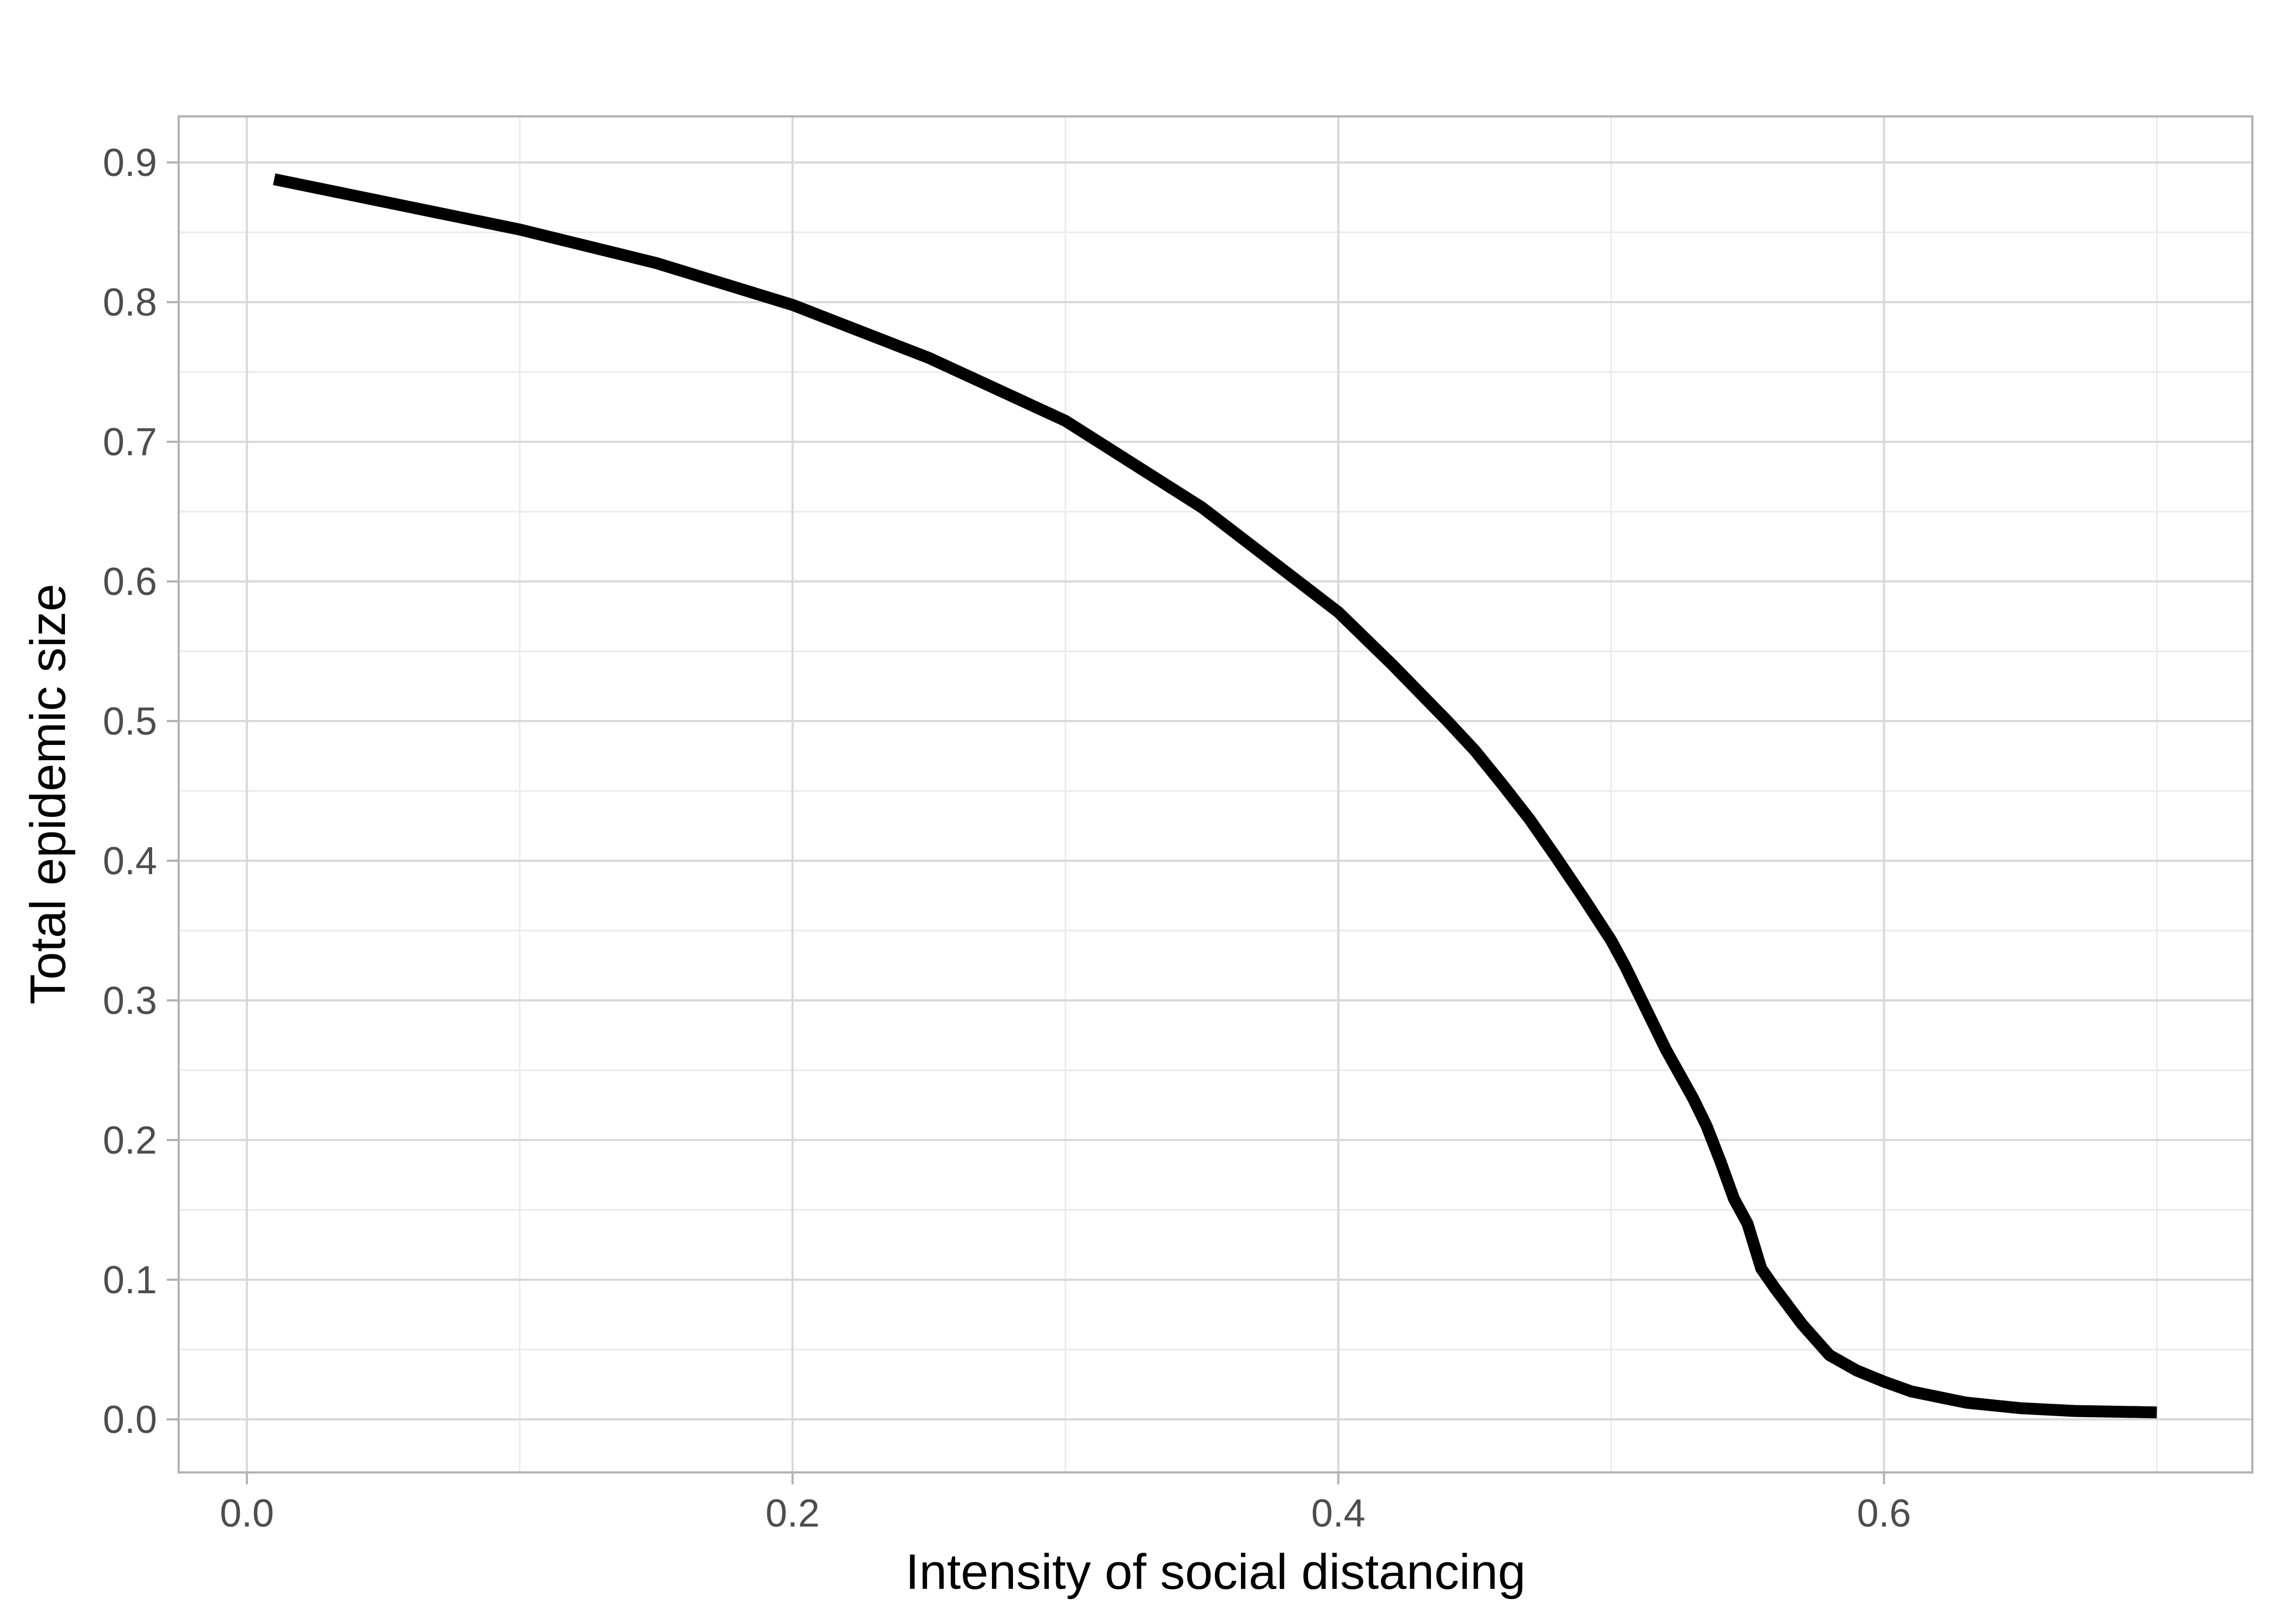 The image size is (2274, 1624). What do you see at coordinates (793, 1513) in the screenshot?
I see `x-tick-label: 0.2` at bounding box center [793, 1513].